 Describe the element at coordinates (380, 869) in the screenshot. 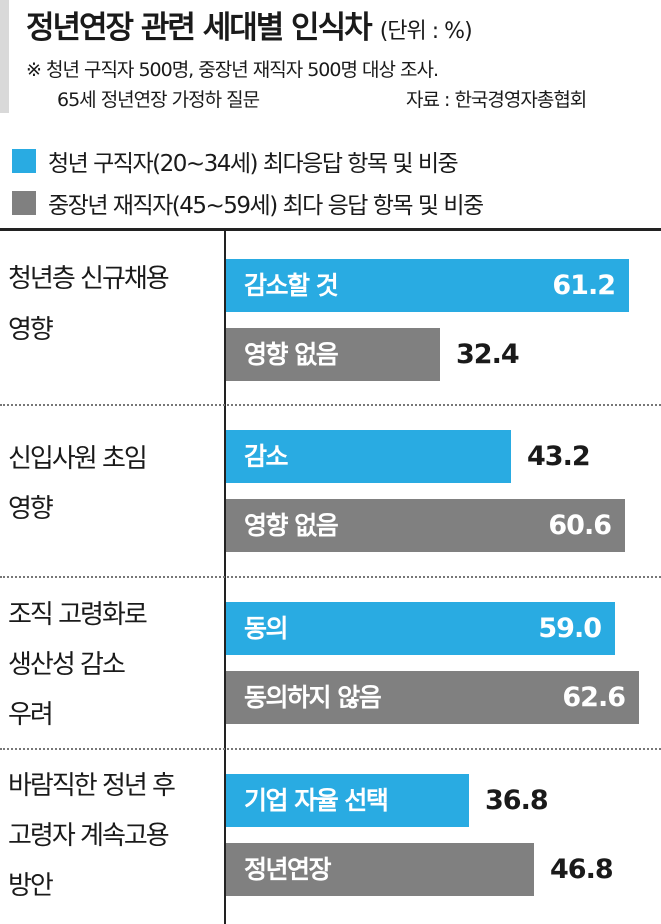

I see `bar-middle: 정년연장` at that location.